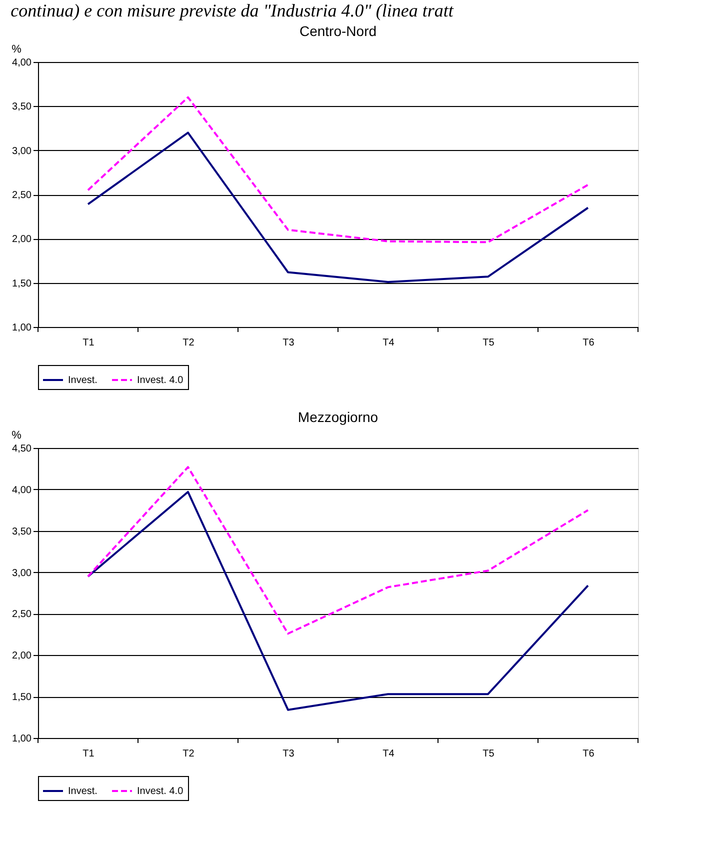  Describe the element at coordinates (338, 417) in the screenshot. I see `chart-title: Mezzogiorno` at that location.